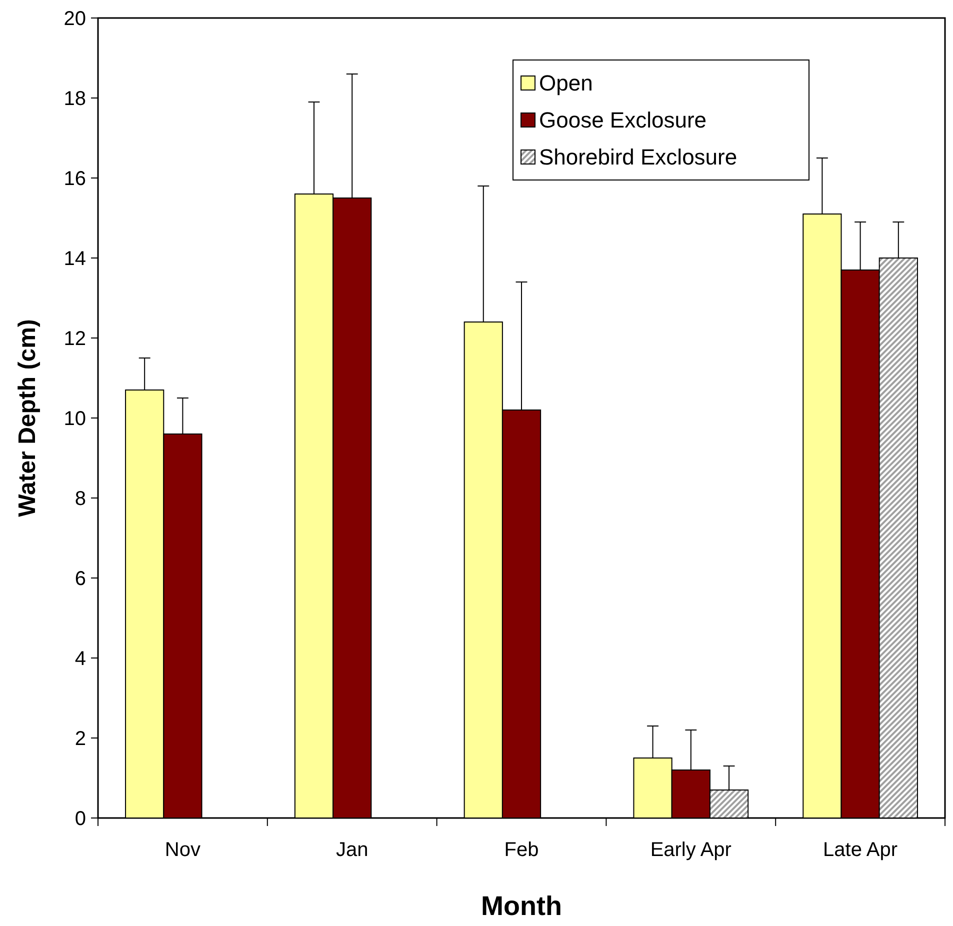  Describe the element at coordinates (80, 659) in the screenshot. I see `y-tick-label: 4` at that location.